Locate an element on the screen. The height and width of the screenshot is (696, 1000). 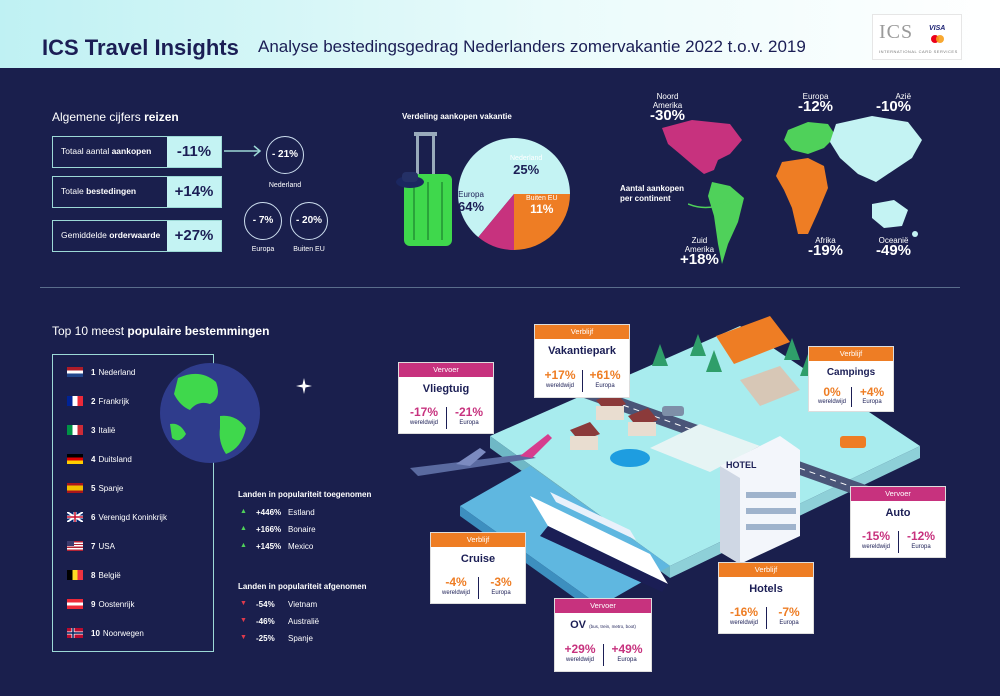
flag-it-icon is located at coordinates (75, 430).